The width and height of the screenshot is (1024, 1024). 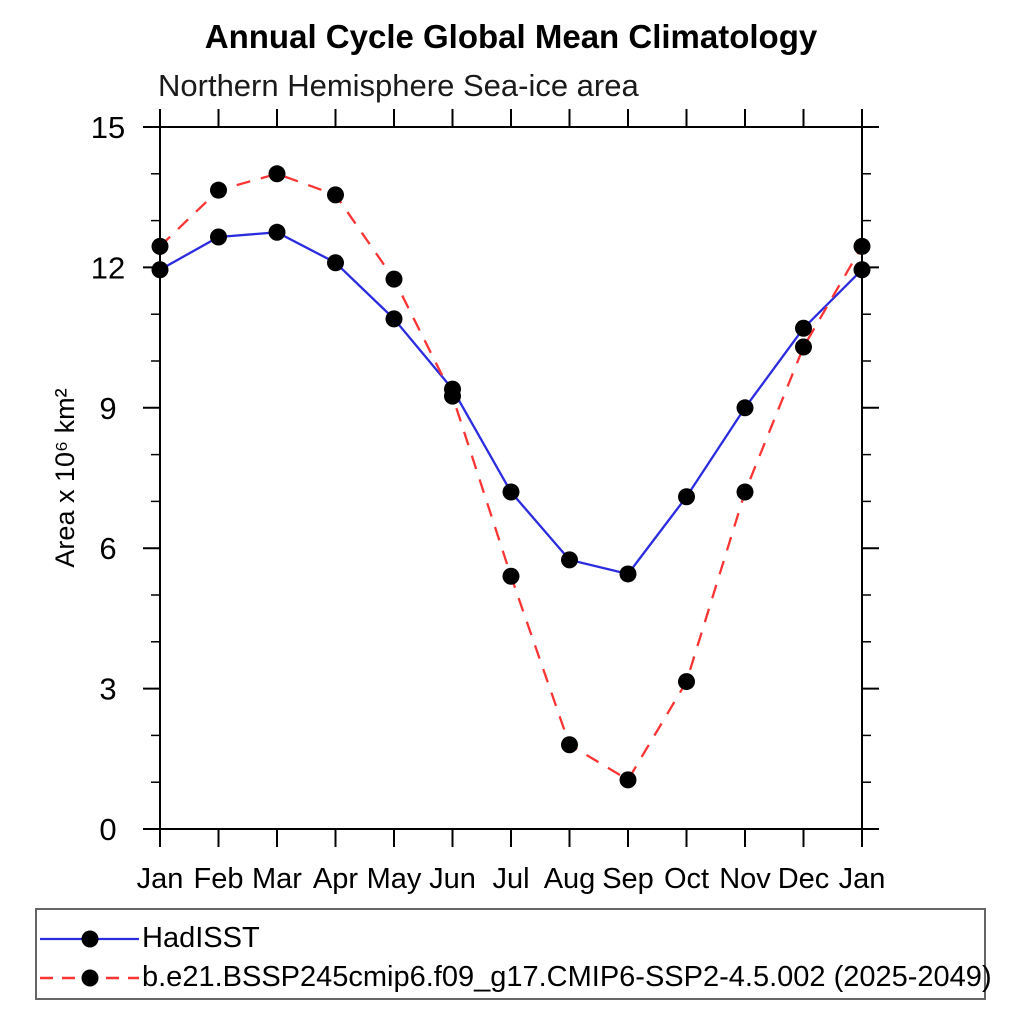 What do you see at coordinates (107, 689) in the screenshot?
I see `y-tick-label: 3` at bounding box center [107, 689].